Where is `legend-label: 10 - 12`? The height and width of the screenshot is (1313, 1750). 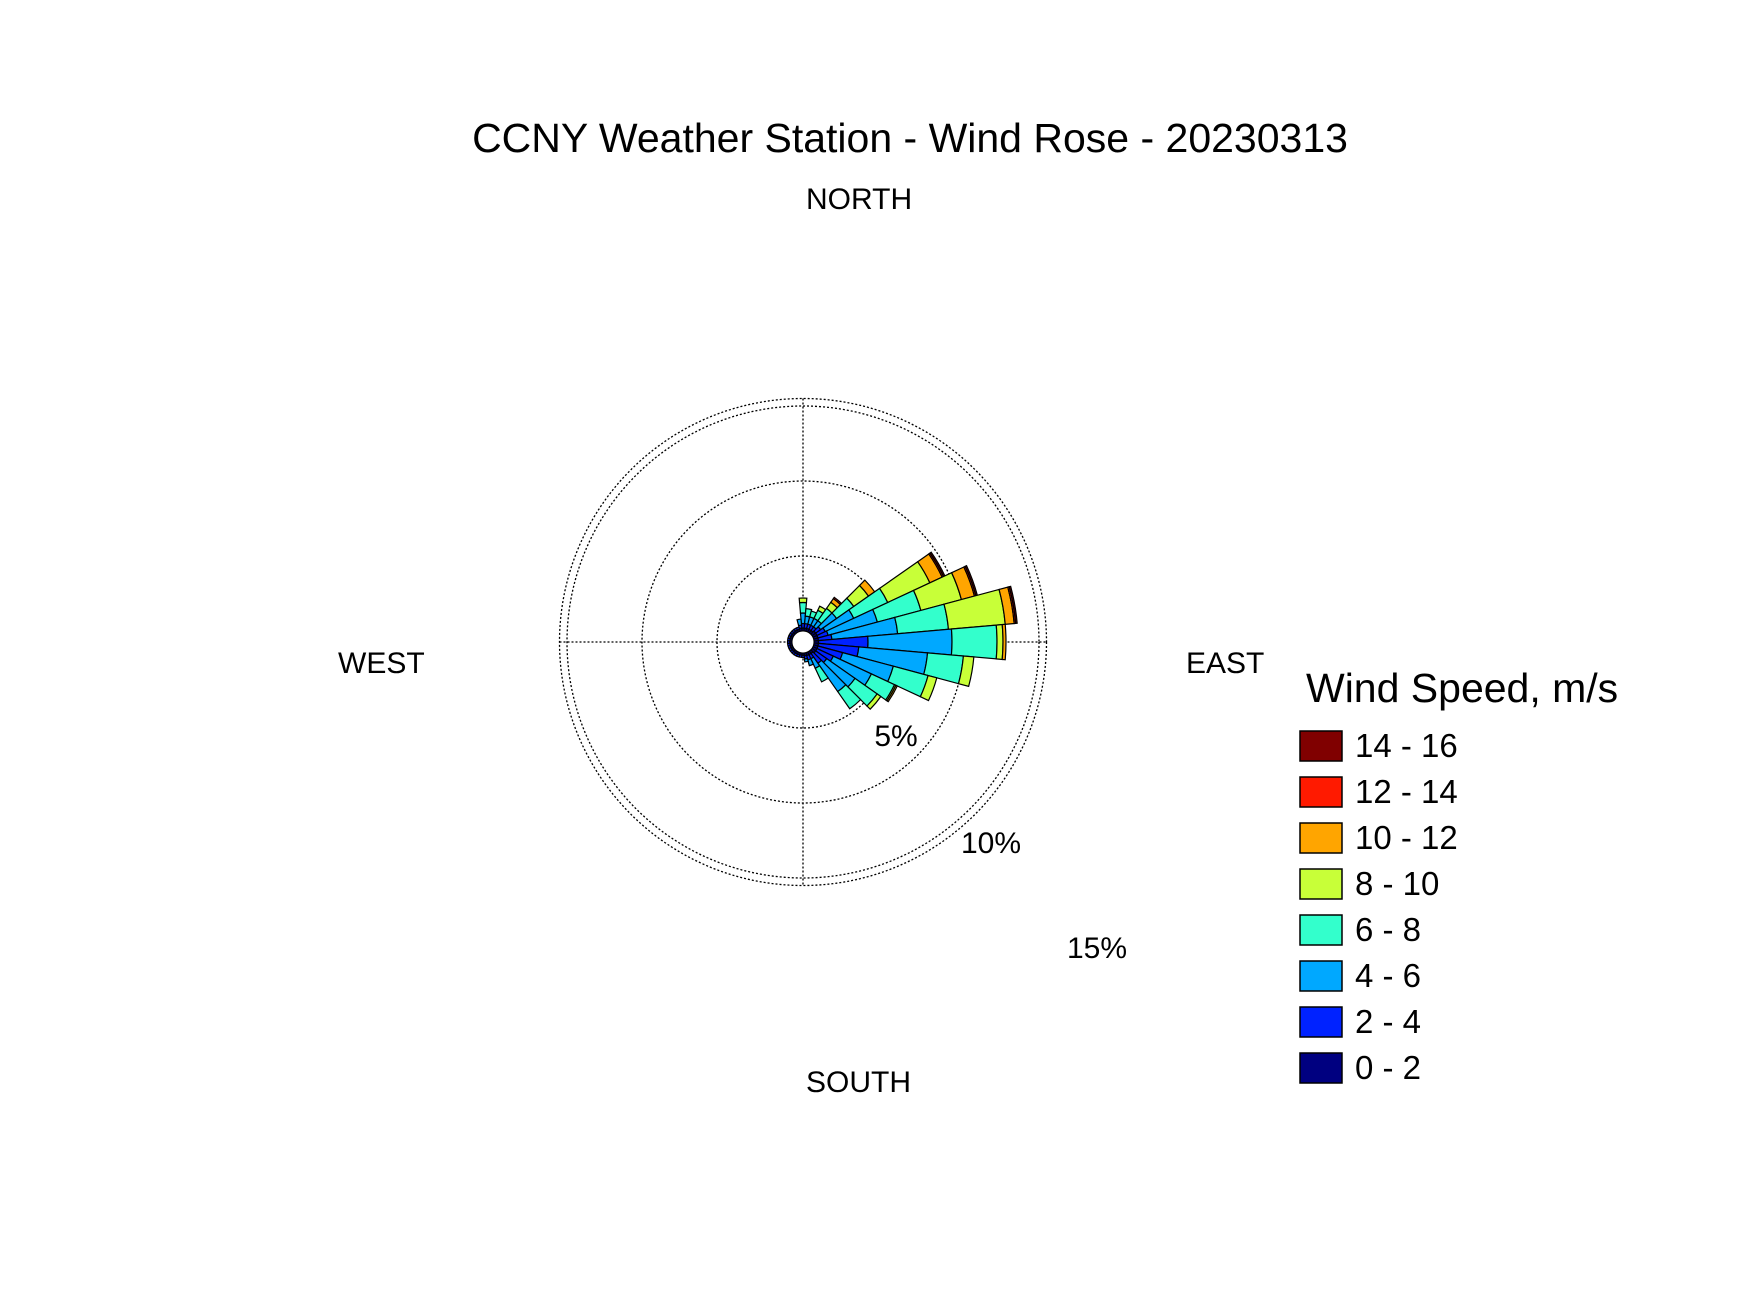 legend-label: 10 - 12 is located at coordinates (1406, 837).